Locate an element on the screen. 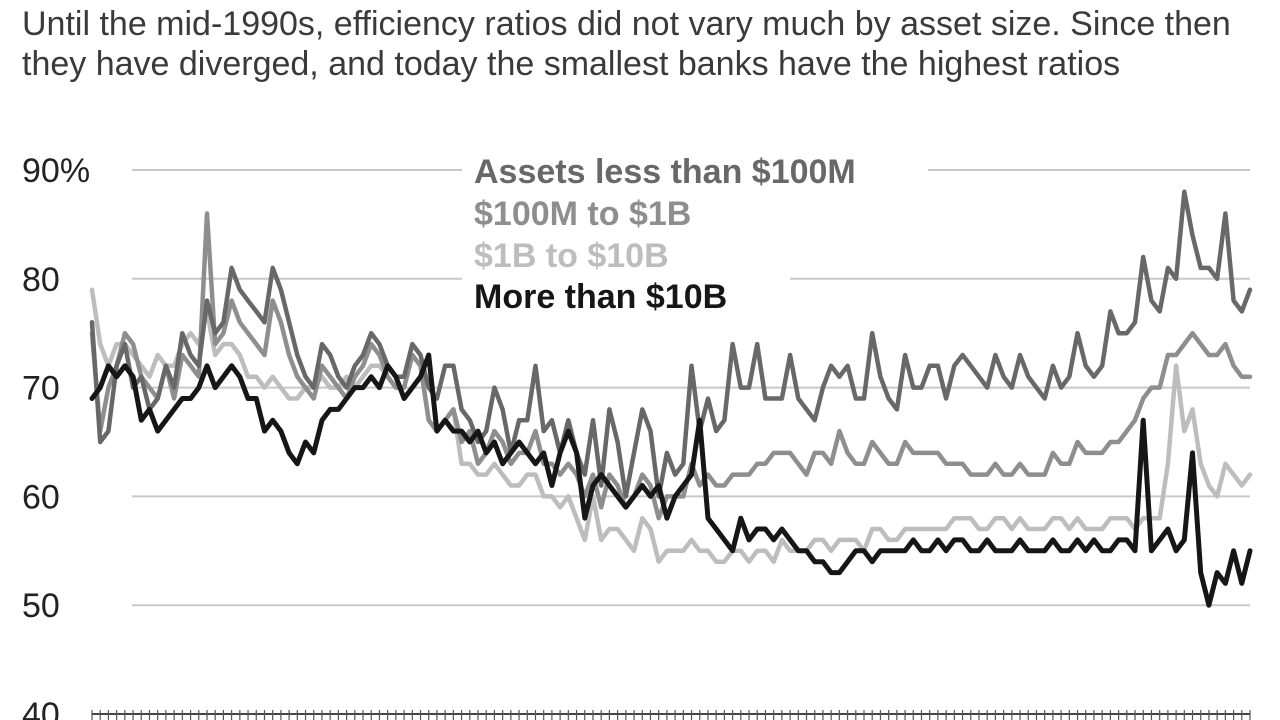 The height and width of the screenshot is (720, 1280). legend-label-3: $1B to $10B is located at coordinates (571, 256).